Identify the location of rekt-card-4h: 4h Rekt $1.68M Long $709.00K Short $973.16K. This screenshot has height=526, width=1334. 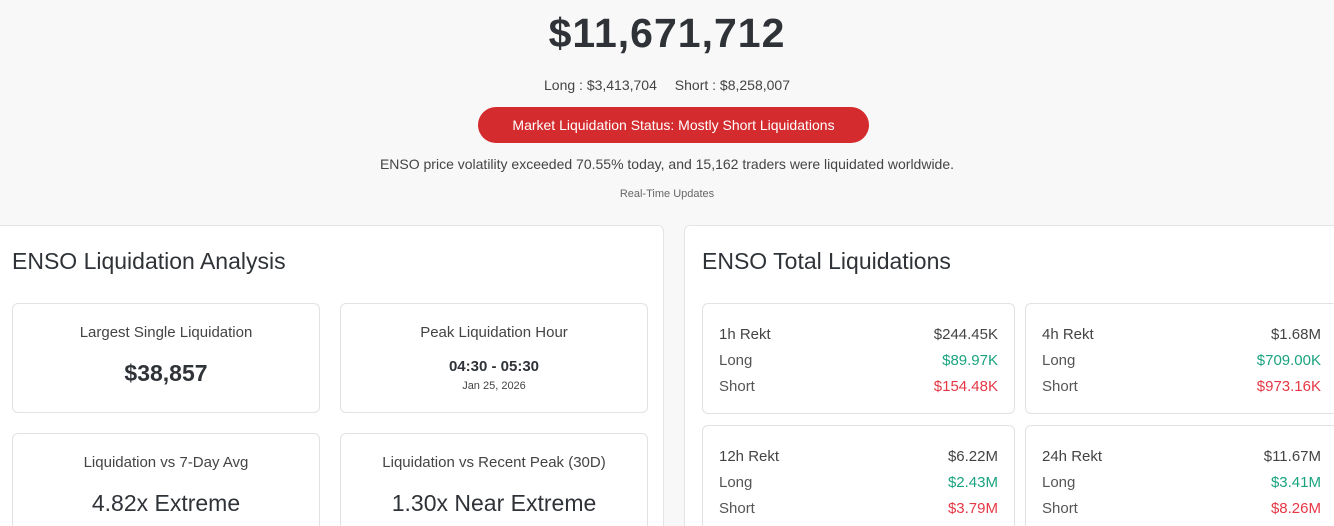
(1179, 358).